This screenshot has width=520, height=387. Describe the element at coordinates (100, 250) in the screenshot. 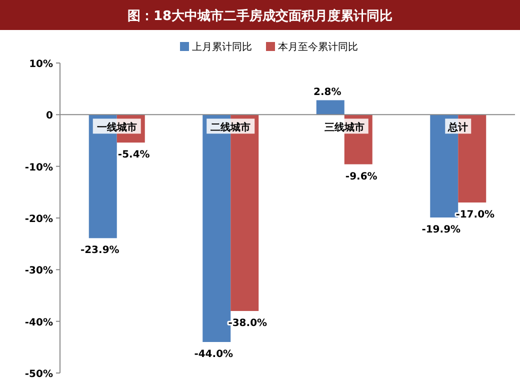

I see `data-label: -23.9%` at that location.